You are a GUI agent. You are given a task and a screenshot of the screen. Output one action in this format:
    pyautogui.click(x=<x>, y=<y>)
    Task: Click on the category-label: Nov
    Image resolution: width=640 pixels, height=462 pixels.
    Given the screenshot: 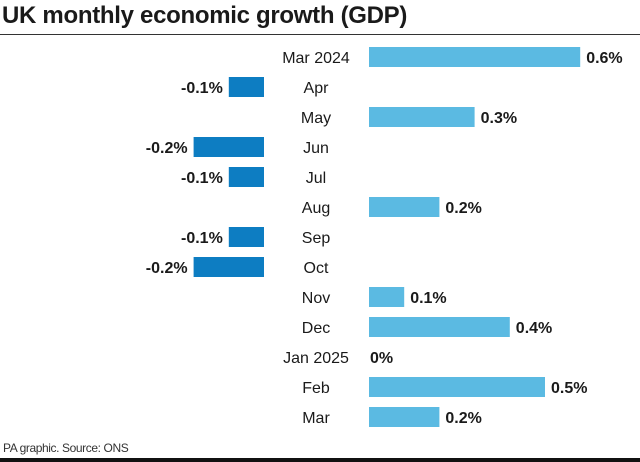 What is the action you would take?
    pyautogui.click(x=316, y=298)
    